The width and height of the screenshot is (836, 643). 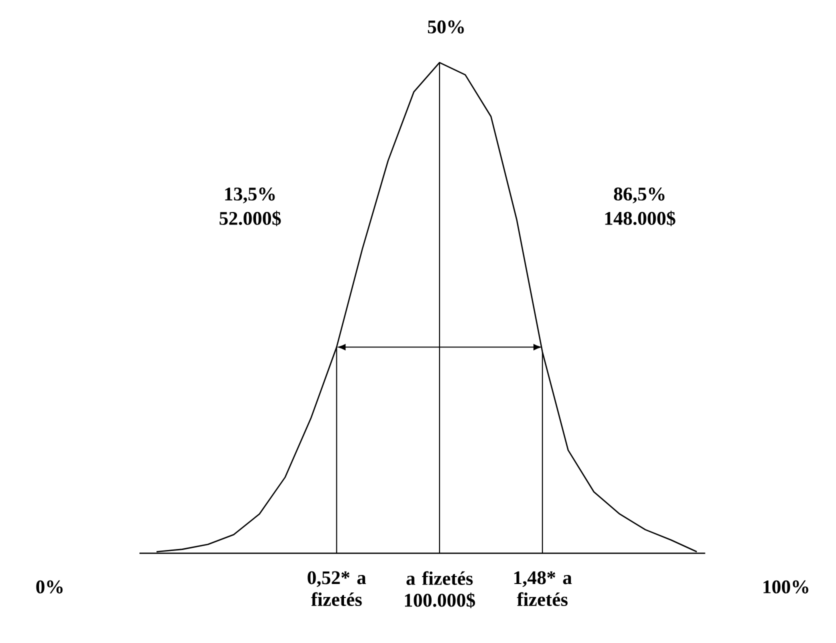 I want to click on x-tick-label: 0,52* a fizetés, so click(x=337, y=588).